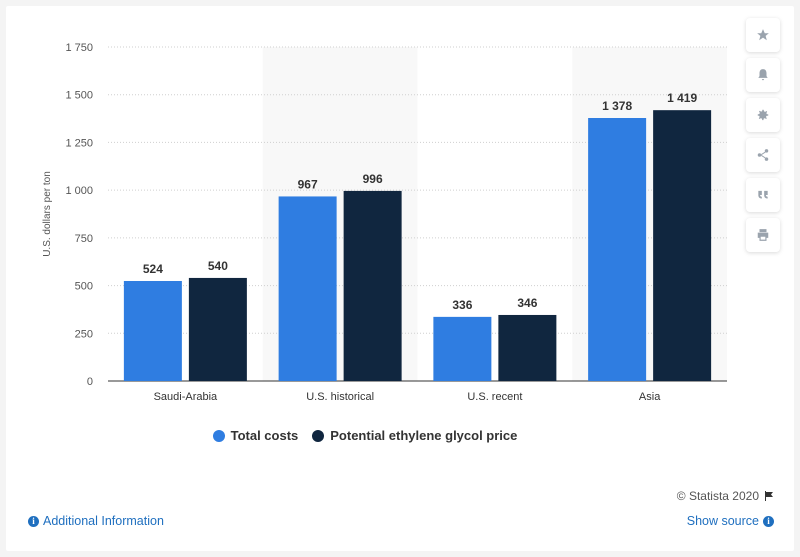 This screenshot has height=557, width=800. What do you see at coordinates (47, 214) in the screenshot?
I see `y-axis-label: U.S. dollars per ton` at bounding box center [47, 214].